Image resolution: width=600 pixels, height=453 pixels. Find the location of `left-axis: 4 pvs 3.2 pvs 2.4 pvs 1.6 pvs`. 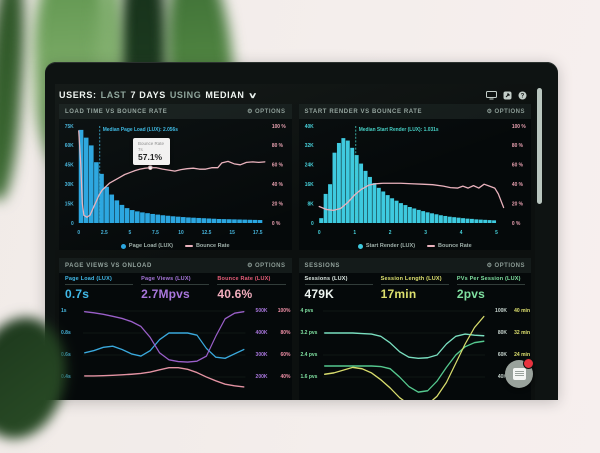

left-axis: 4 pvs 3.2 pvs 2.4 pvs 1.6 pvs is located at coordinates (311, 351).